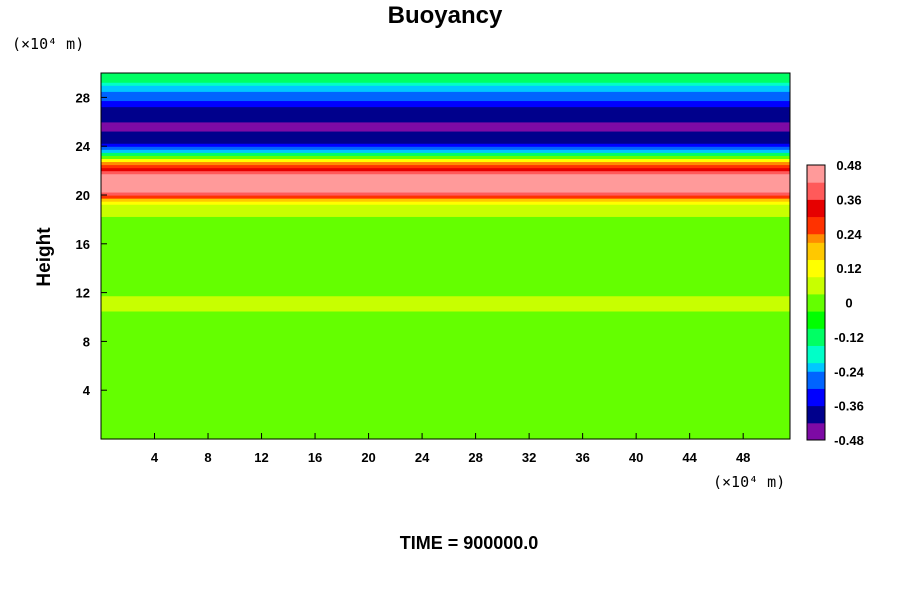 The image size is (900, 600). I want to click on x-tick-label: 40, so click(636, 457).